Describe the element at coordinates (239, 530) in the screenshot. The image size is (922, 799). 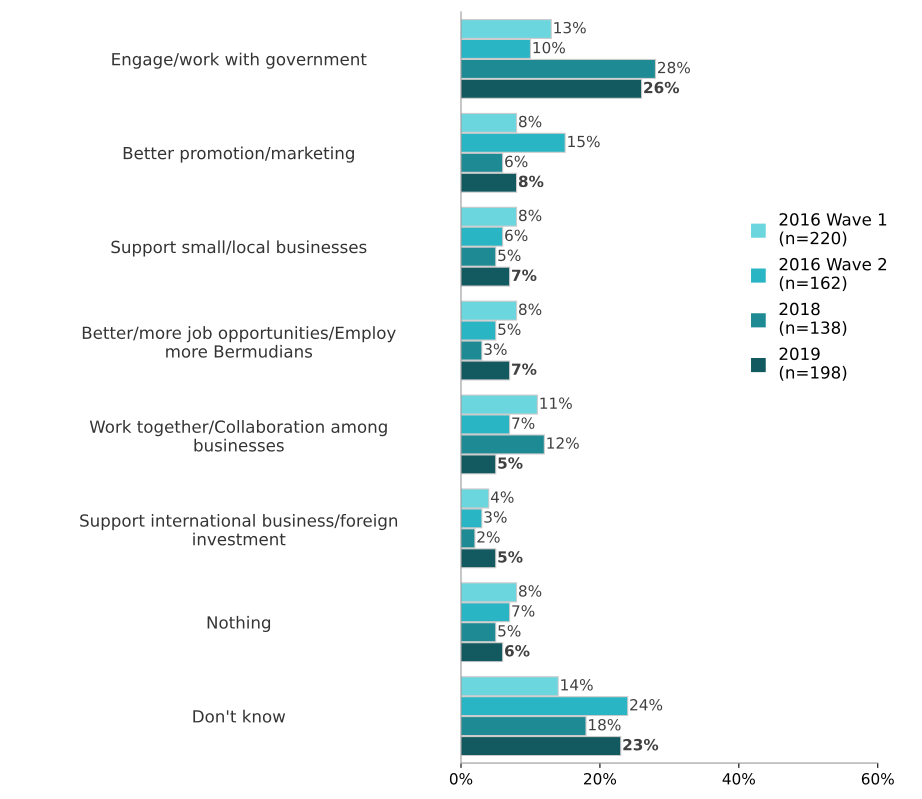
I see `y-tick-label: Support international business/foreign investment` at that location.